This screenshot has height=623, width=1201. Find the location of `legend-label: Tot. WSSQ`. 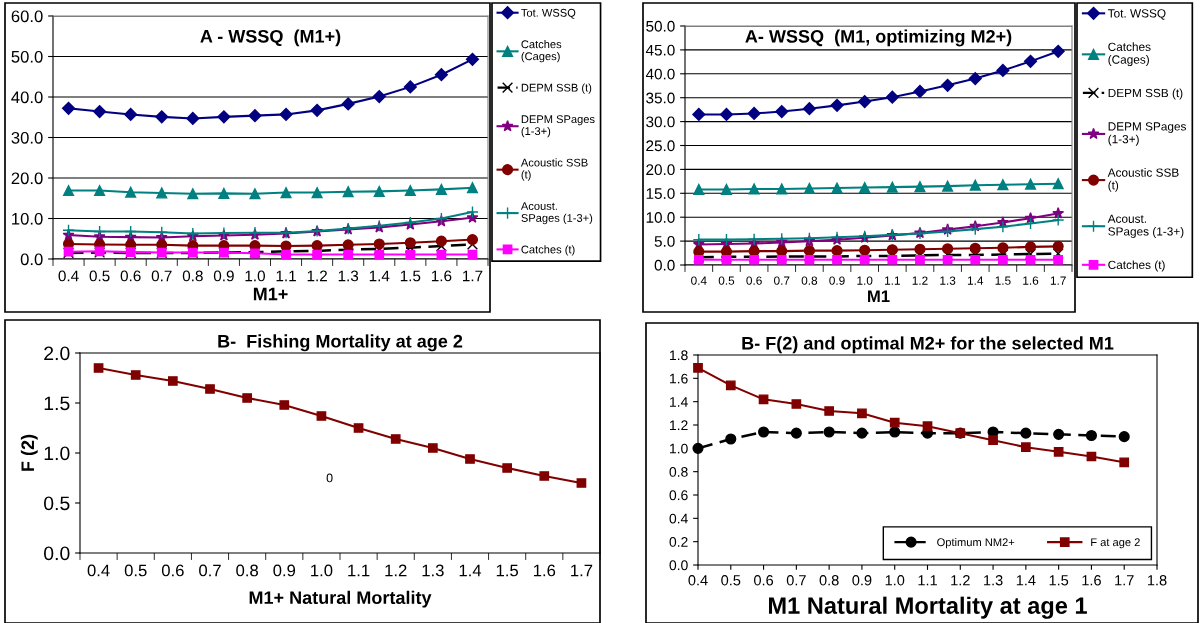

legend-label: Tot. WSSQ is located at coordinates (548, 13).